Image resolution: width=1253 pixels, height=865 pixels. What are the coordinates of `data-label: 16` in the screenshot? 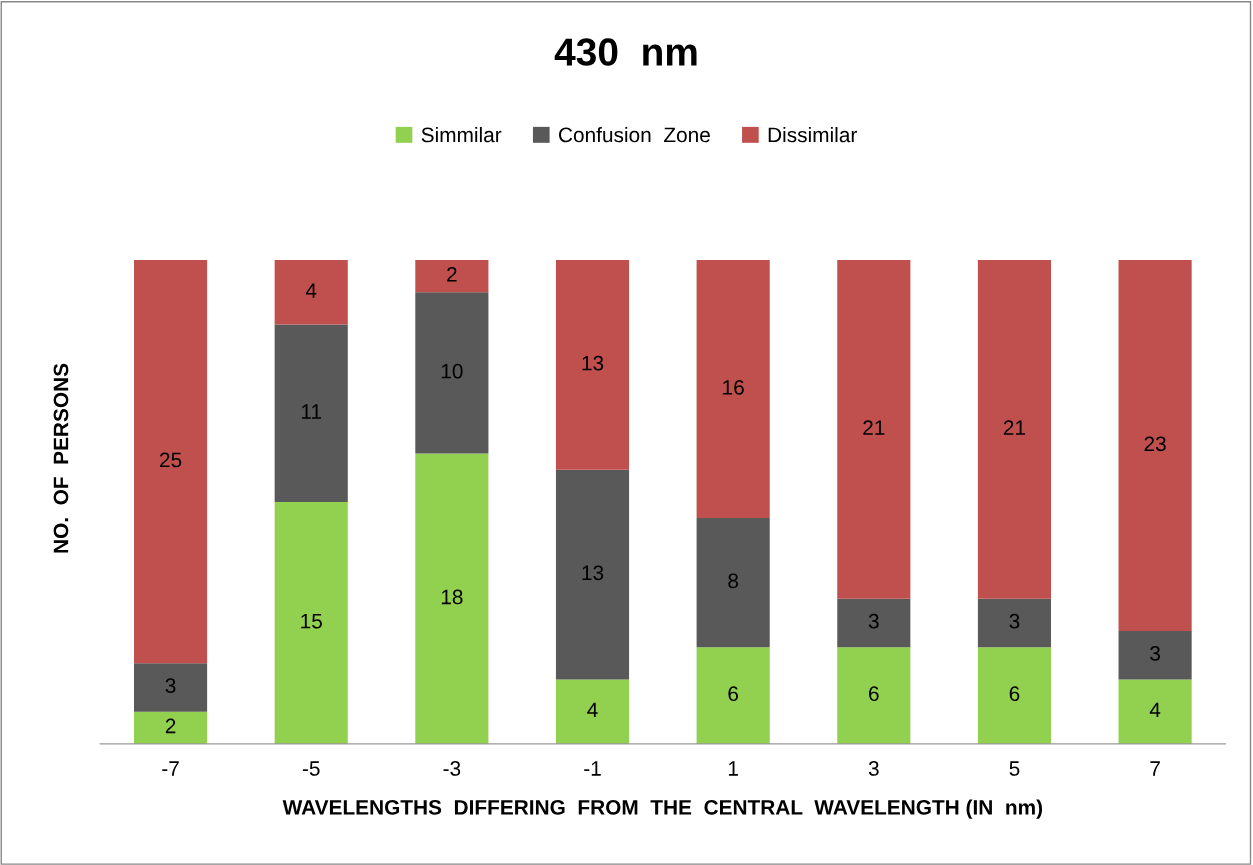 It's located at (733, 387).